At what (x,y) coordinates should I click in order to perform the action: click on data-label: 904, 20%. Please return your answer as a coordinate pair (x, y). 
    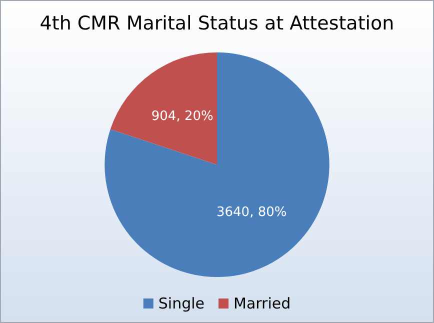
    Looking at the image, I should click on (182, 116).